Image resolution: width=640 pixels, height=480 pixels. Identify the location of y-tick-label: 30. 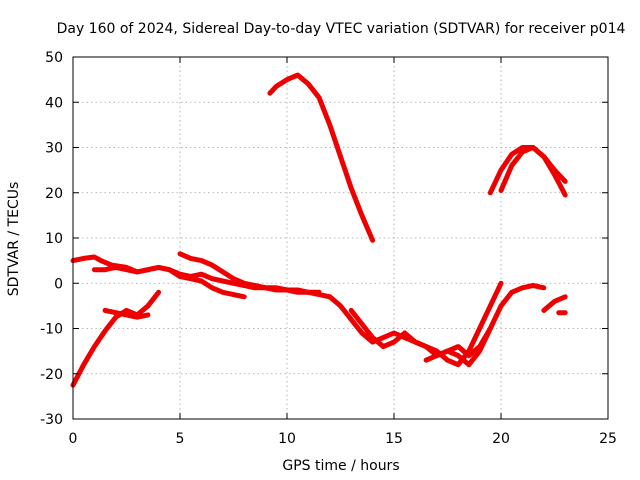
(54, 149).